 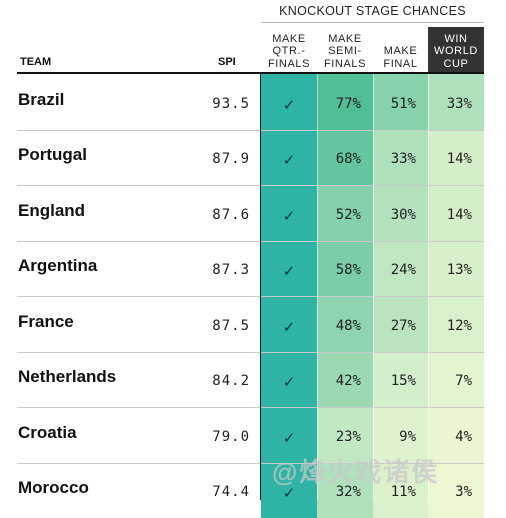 I want to click on sf-column-header: MAKE SEMI- FINALS, so click(x=345, y=49).